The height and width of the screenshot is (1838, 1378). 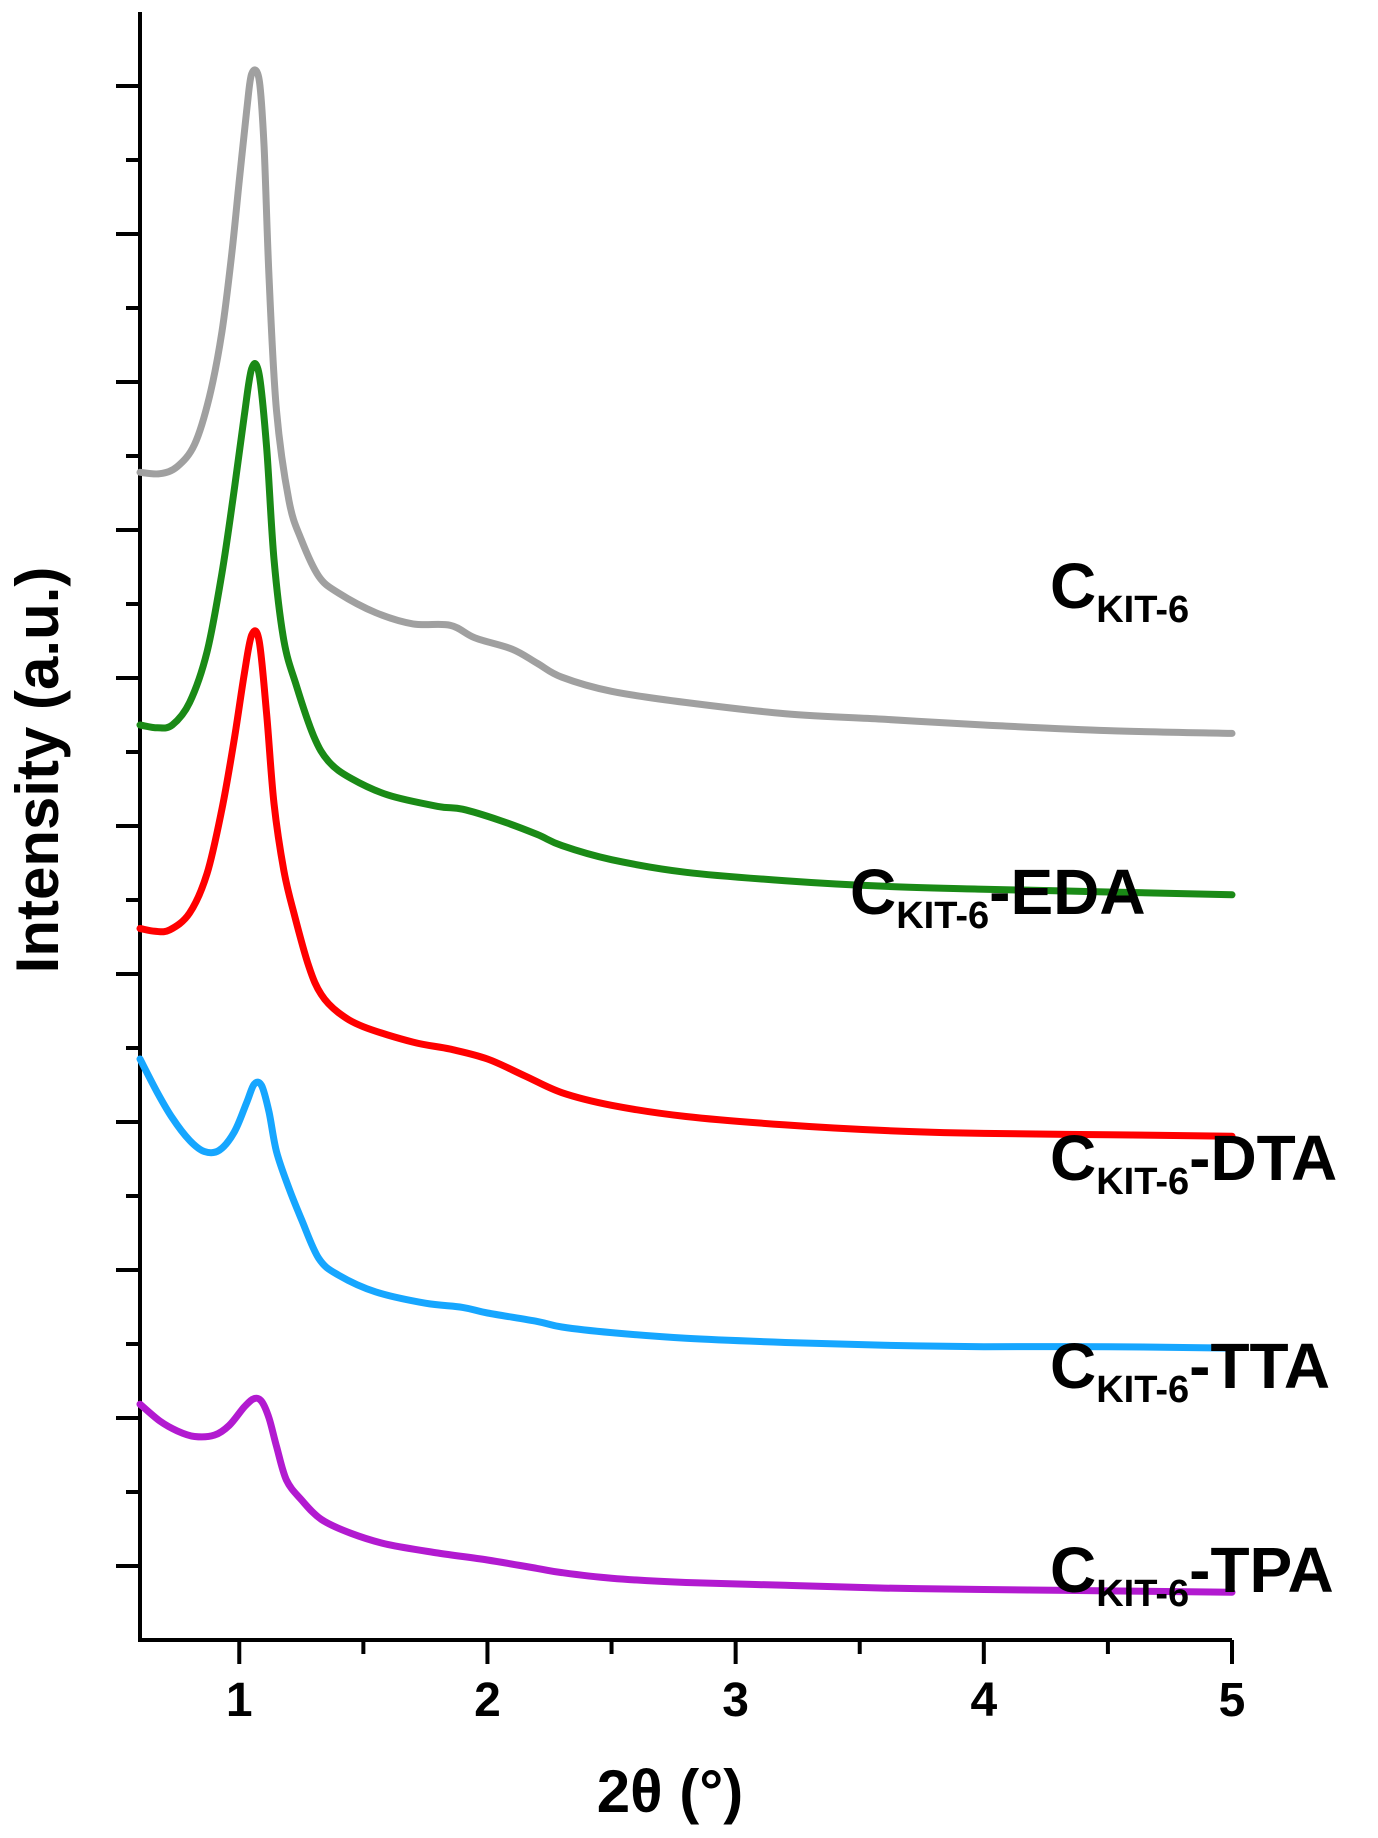 I want to click on series-label-2: CKIT-6-DTA, so click(x=1193, y=1162).